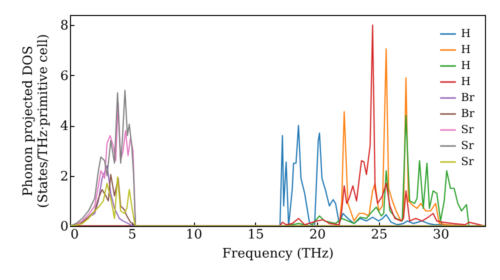  What do you see at coordinates (278, 254) in the screenshot?
I see `x-axis-title: Frequency (THz)` at bounding box center [278, 254].